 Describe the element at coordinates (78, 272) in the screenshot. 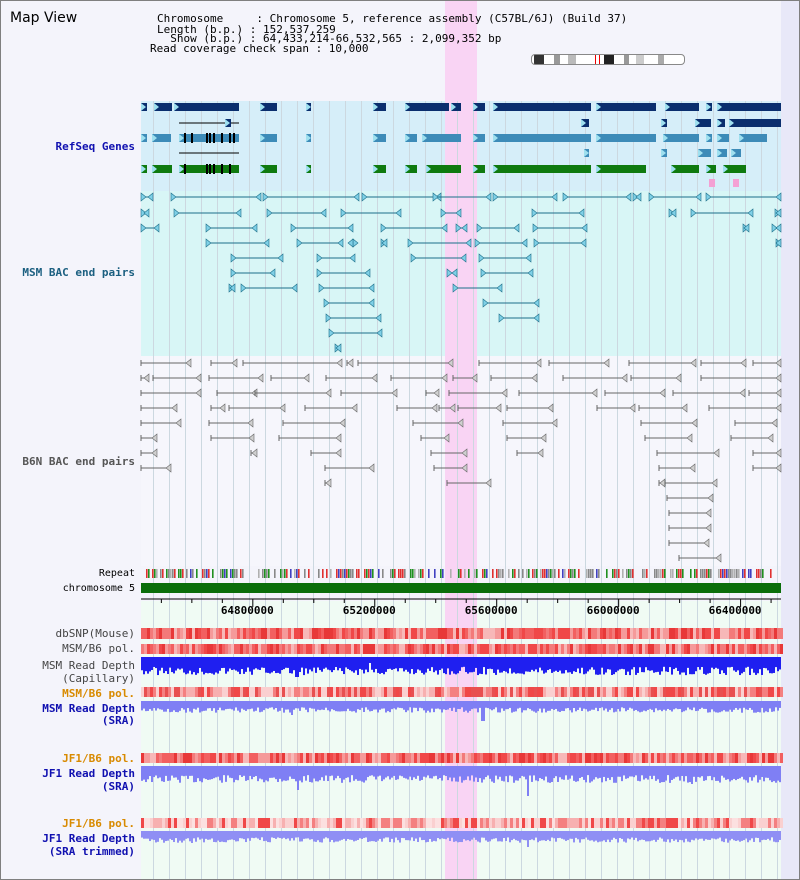

I see `track-label-msm-bac: MSM BAC end pairs` at that location.